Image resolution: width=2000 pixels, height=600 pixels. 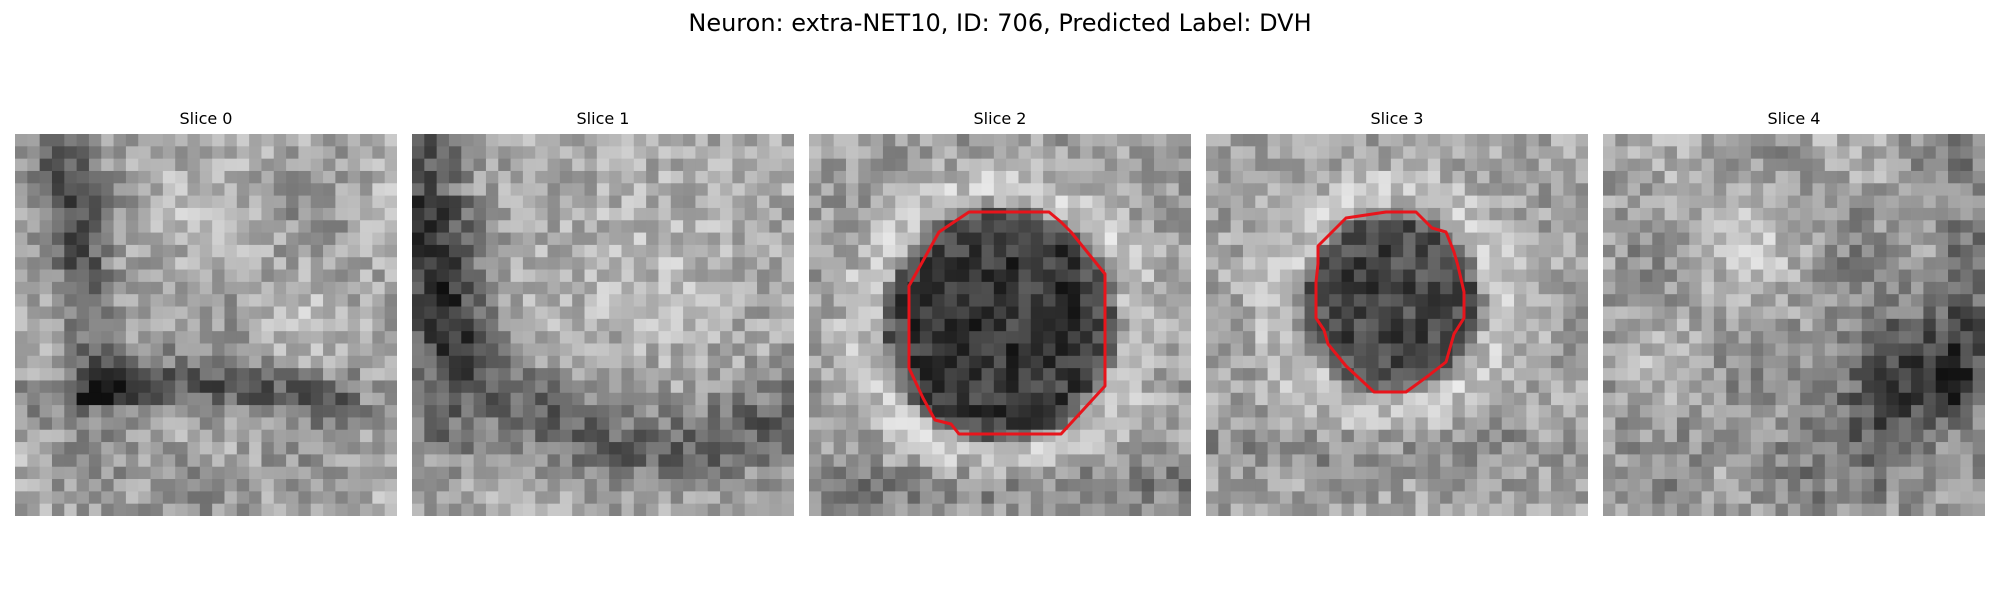 I want to click on slice-title-3: Slice 3, so click(x=1397, y=118).